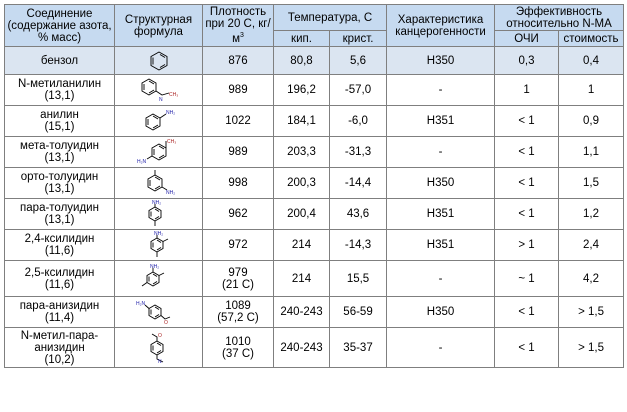  I want to click on n-methylaniline-structure-icon: N CH₃, so click(159, 90).